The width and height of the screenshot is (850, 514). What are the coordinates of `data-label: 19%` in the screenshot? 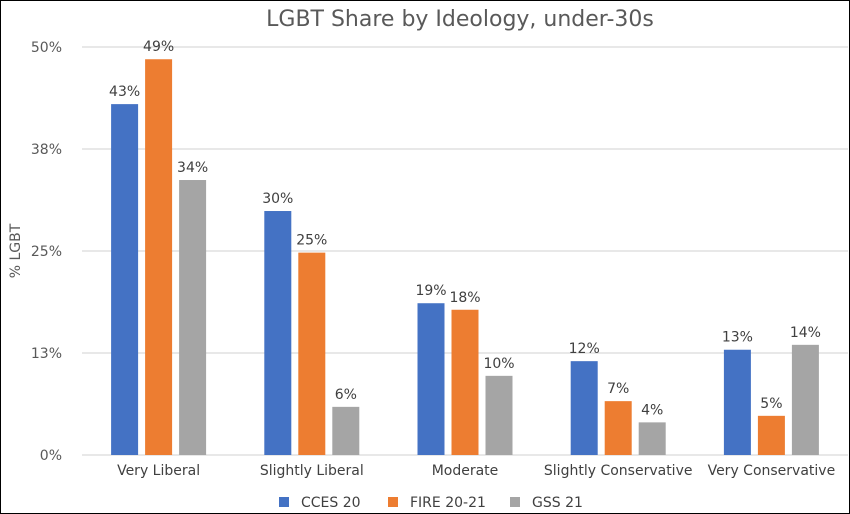 It's located at (430, 291).